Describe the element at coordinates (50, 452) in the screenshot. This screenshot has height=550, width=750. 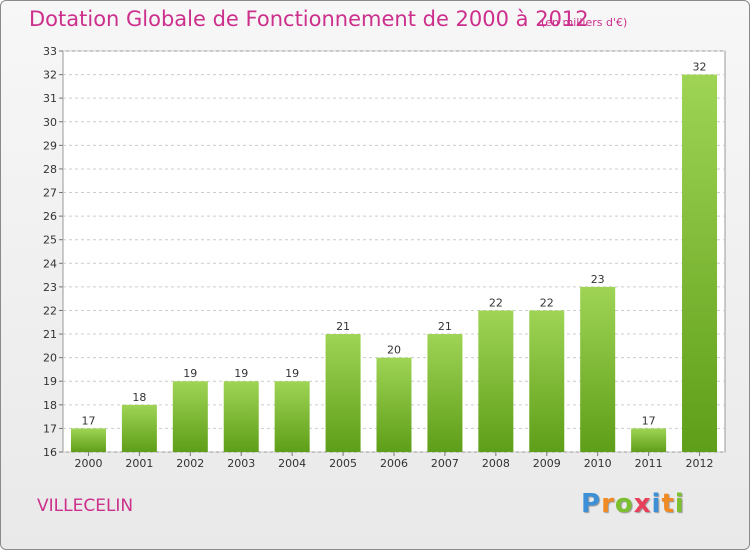
I see `y-tick-label: 16` at that location.